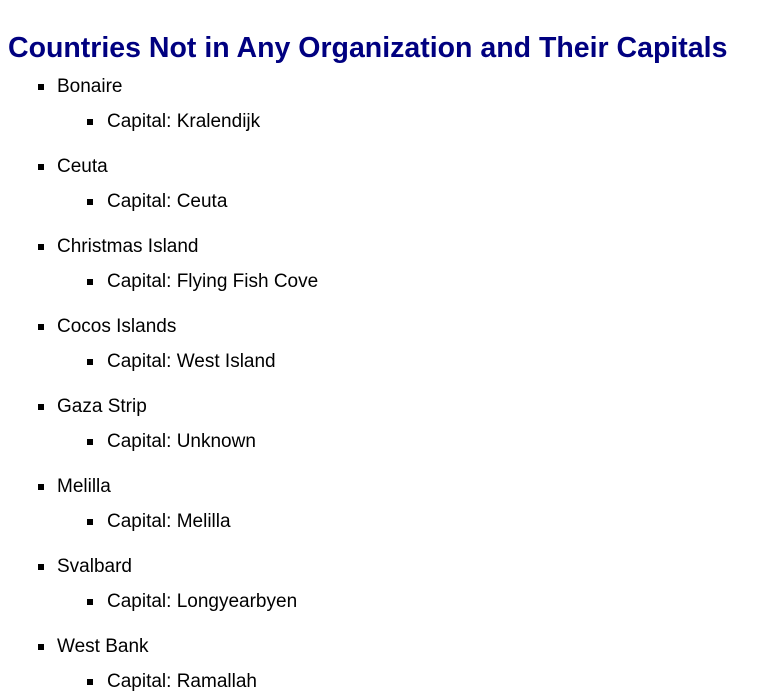 This screenshot has height=695, width=773. I want to click on country-item: Melilla Capital: Melilla, so click(386, 504).